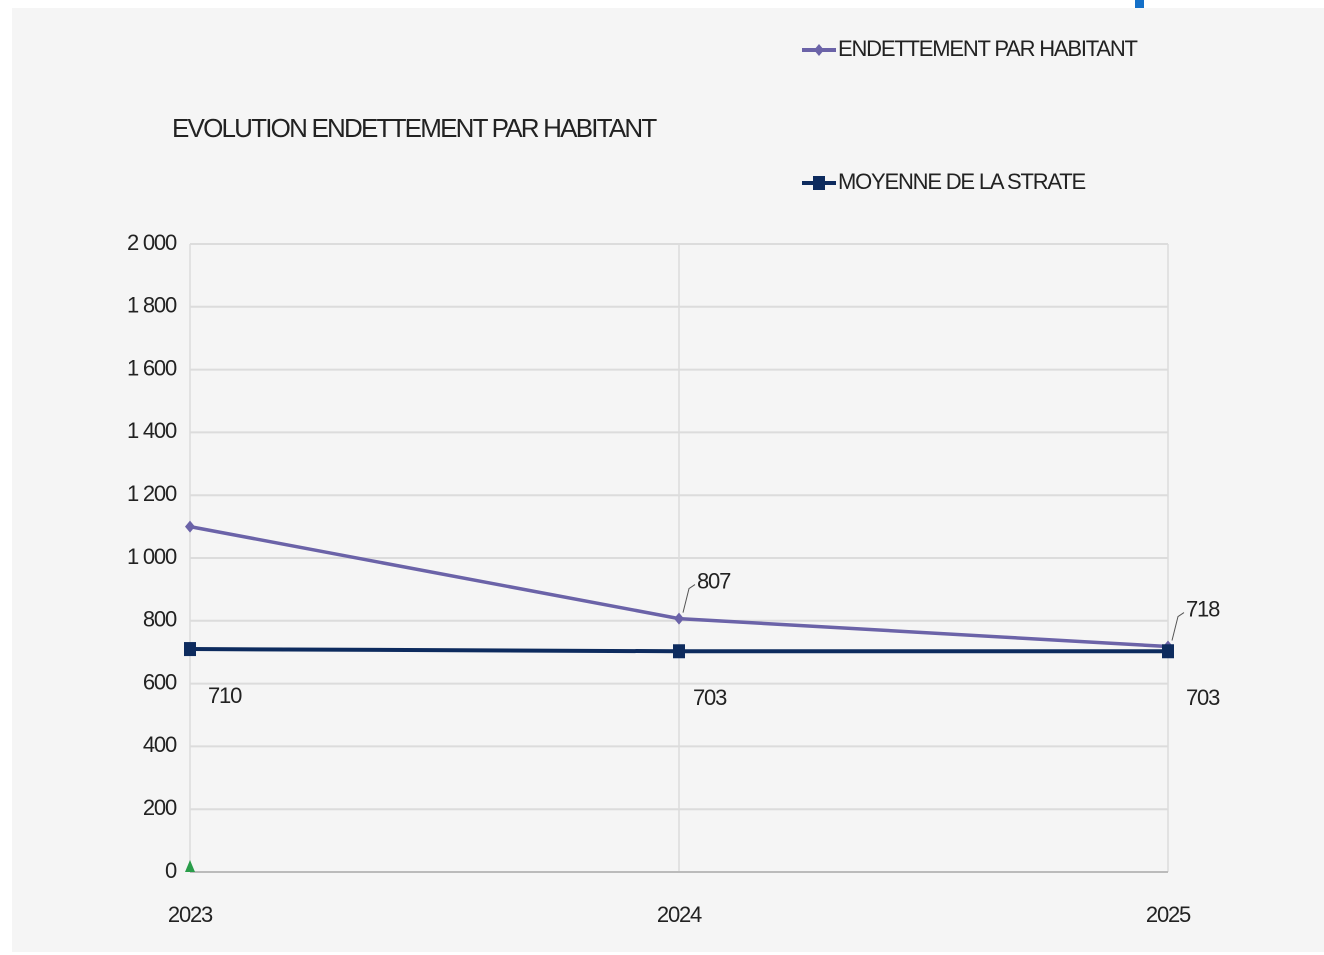  What do you see at coordinates (152, 305) in the screenshot?
I see `y-tick-label: 1 800` at bounding box center [152, 305].